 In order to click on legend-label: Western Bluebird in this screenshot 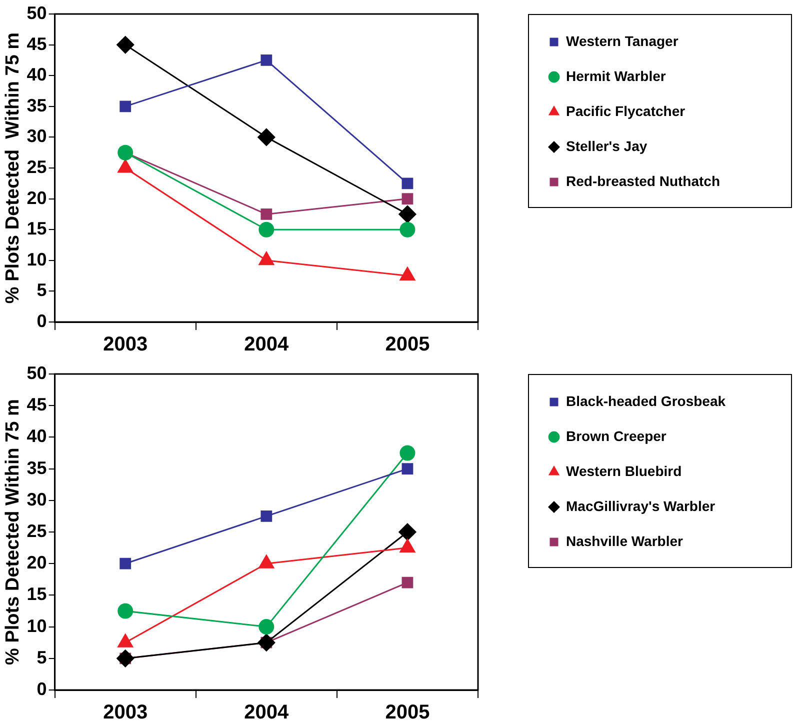, I will do `click(624, 470)`.